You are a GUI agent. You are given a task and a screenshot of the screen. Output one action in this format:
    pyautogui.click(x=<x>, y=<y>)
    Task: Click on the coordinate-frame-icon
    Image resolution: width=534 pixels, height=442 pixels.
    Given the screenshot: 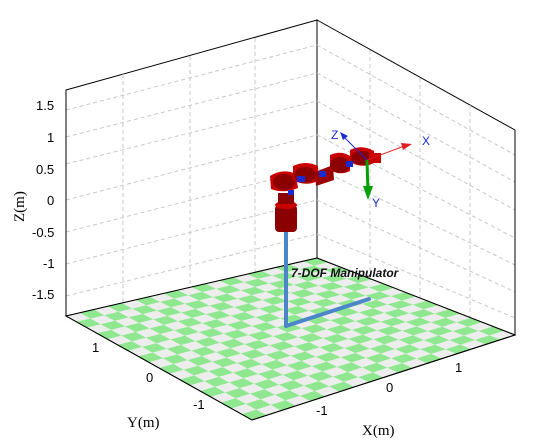 What is the action you would take?
    pyautogui.click(x=376, y=166)
    